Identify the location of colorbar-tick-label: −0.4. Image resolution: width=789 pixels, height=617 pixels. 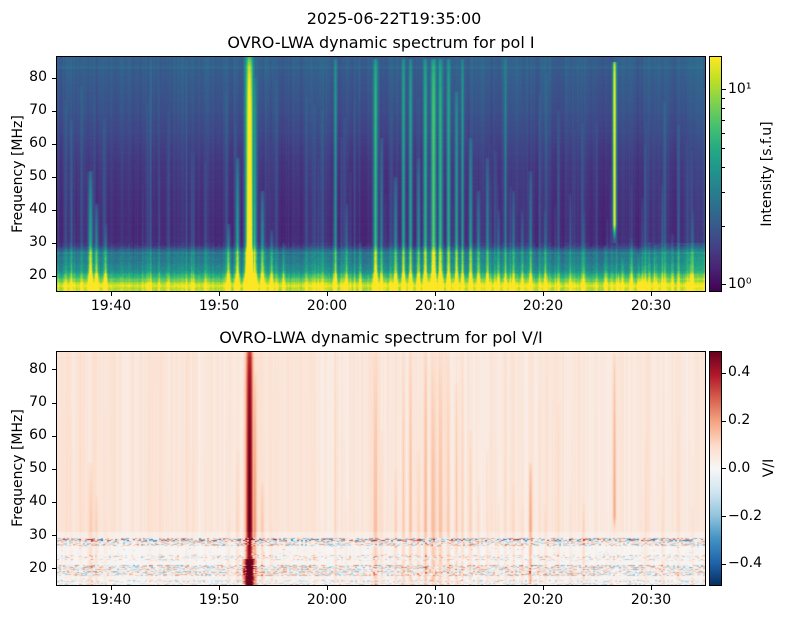
(745, 563).